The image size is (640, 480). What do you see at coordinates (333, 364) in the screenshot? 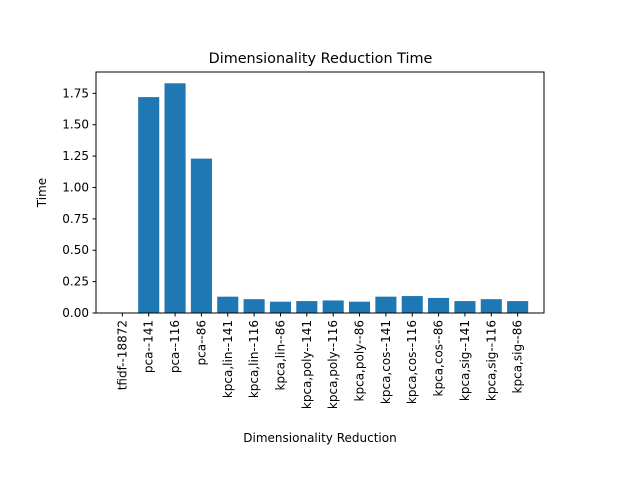
I see `x-tick-label: kpca,poly--116` at bounding box center [333, 364].